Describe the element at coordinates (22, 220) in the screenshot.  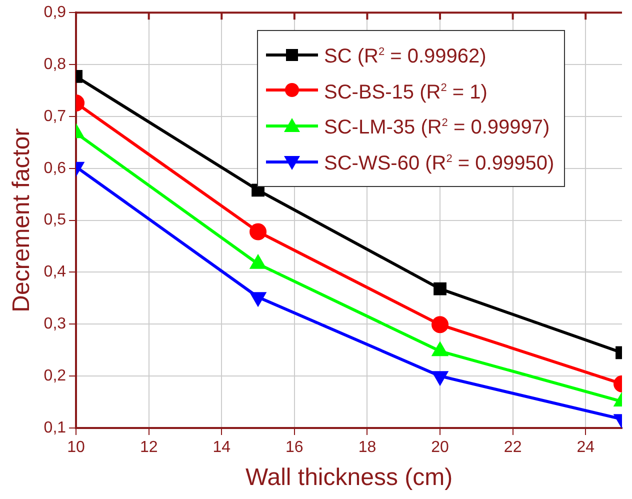
I see `y-axis-title: Decrement factor` at that location.